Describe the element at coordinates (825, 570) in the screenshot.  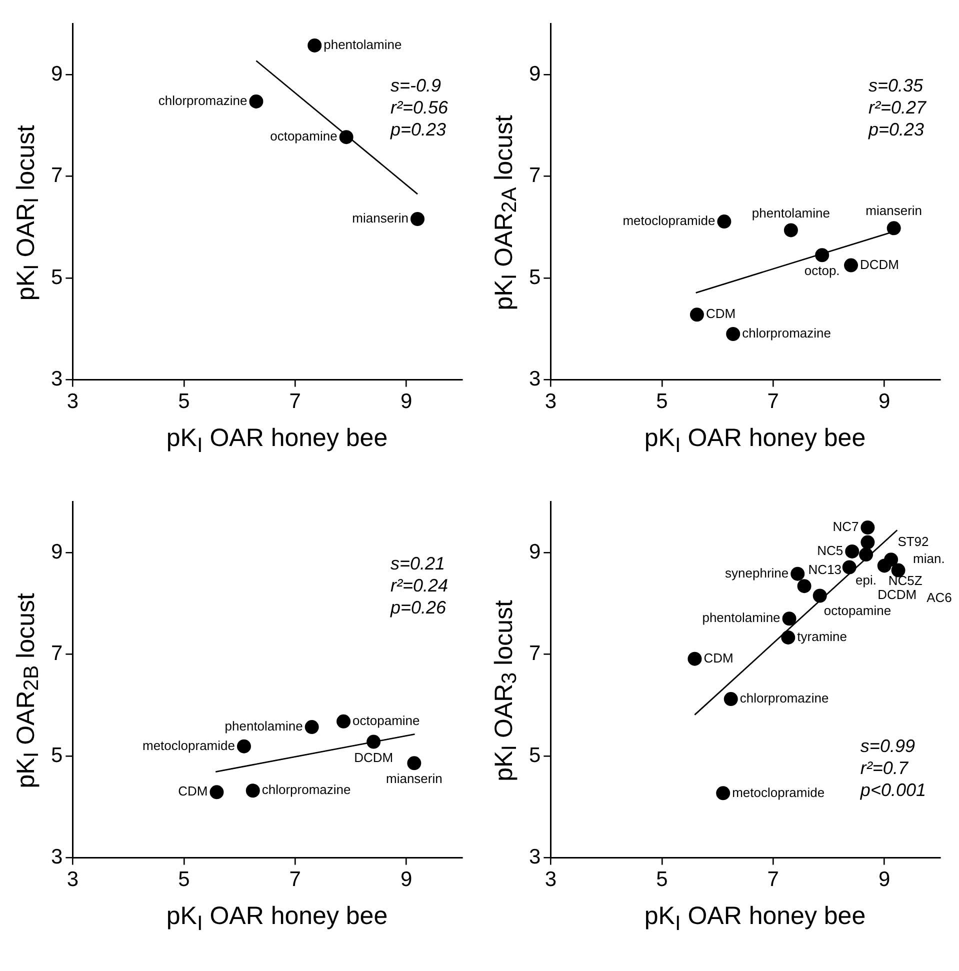
I see `annotation: NC13` at that location.